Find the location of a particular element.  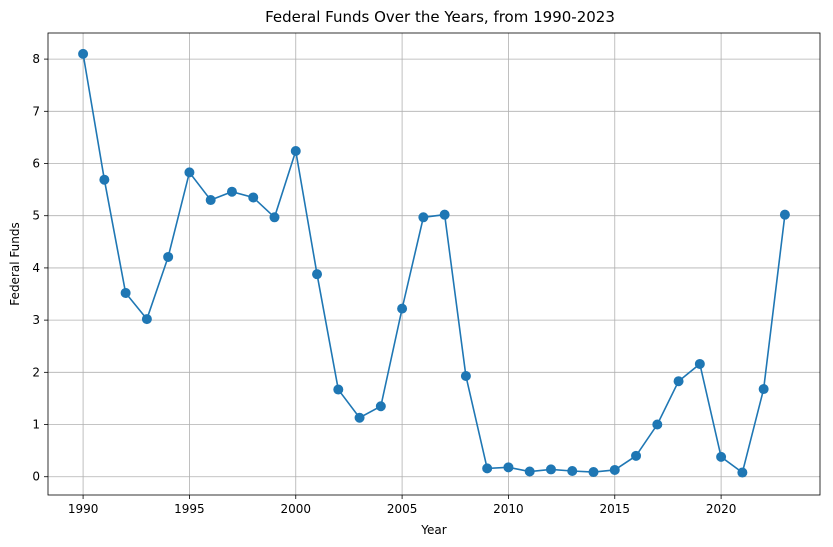

y-tick-label: 5 is located at coordinates (36, 216).